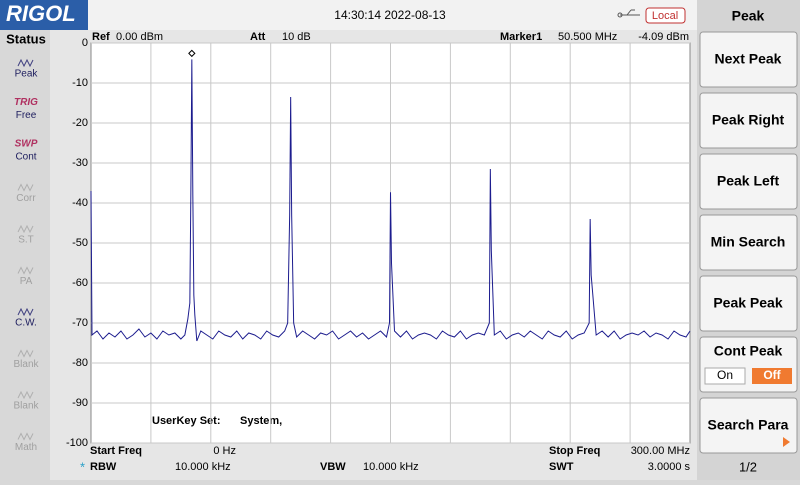 Image resolution: width=800 pixels, height=485 pixels. Describe the element at coordinates (748, 466) in the screenshot. I see `menu-page: 1/2` at that location.